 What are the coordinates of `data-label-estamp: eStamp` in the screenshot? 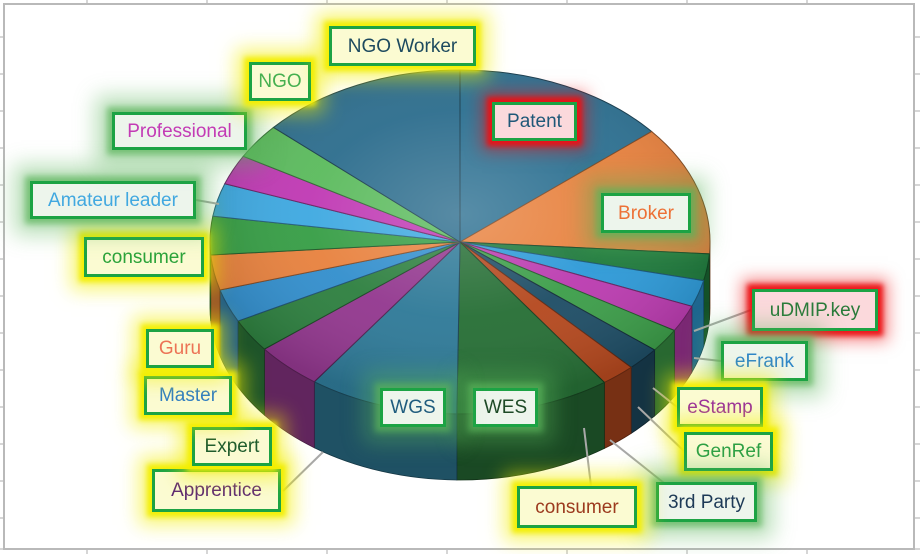 It's located at (720, 407).